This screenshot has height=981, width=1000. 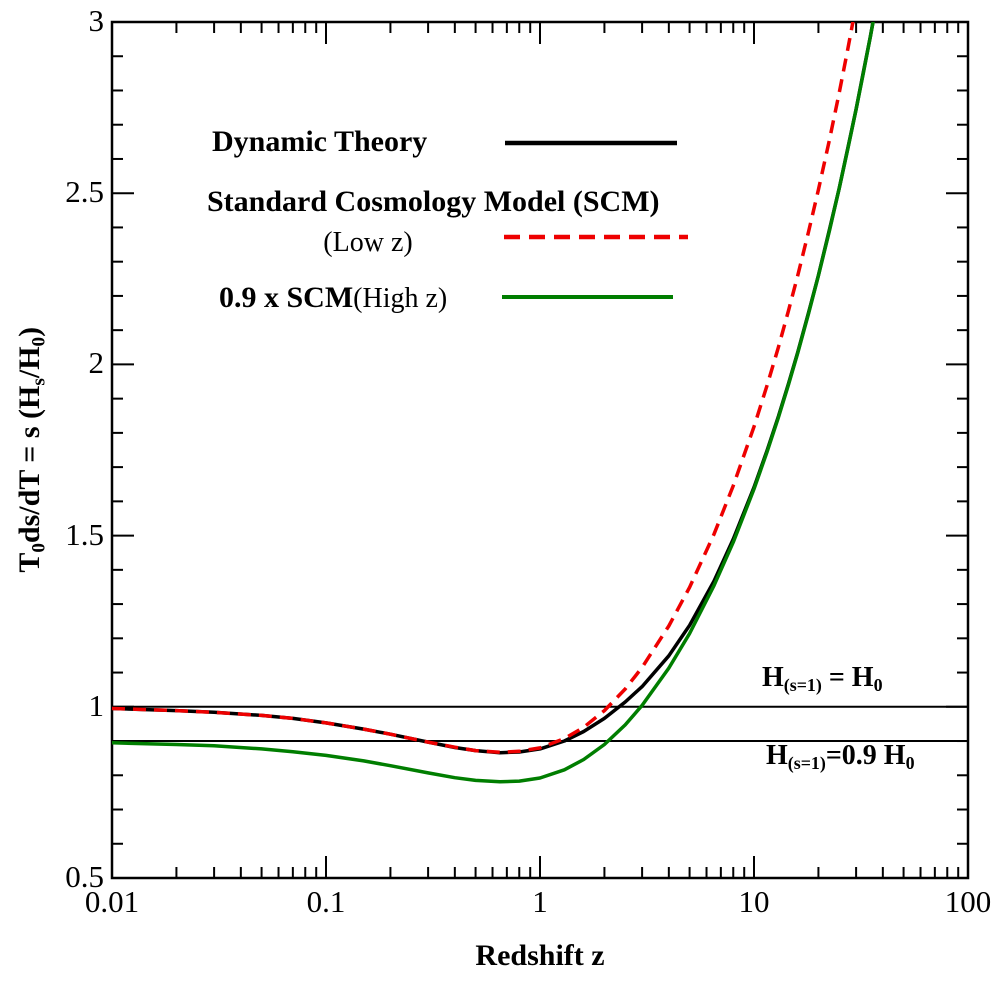 I want to click on y-axis-label: T0ds/dT = s (Hs/H0), so click(x=31, y=449).